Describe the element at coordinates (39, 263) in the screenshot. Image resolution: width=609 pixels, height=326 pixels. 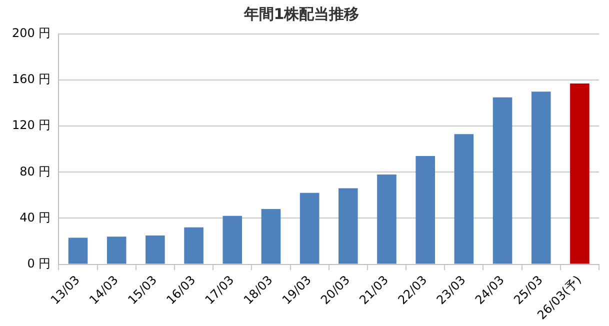
I see `y-tick-label: 0 円` at that location.